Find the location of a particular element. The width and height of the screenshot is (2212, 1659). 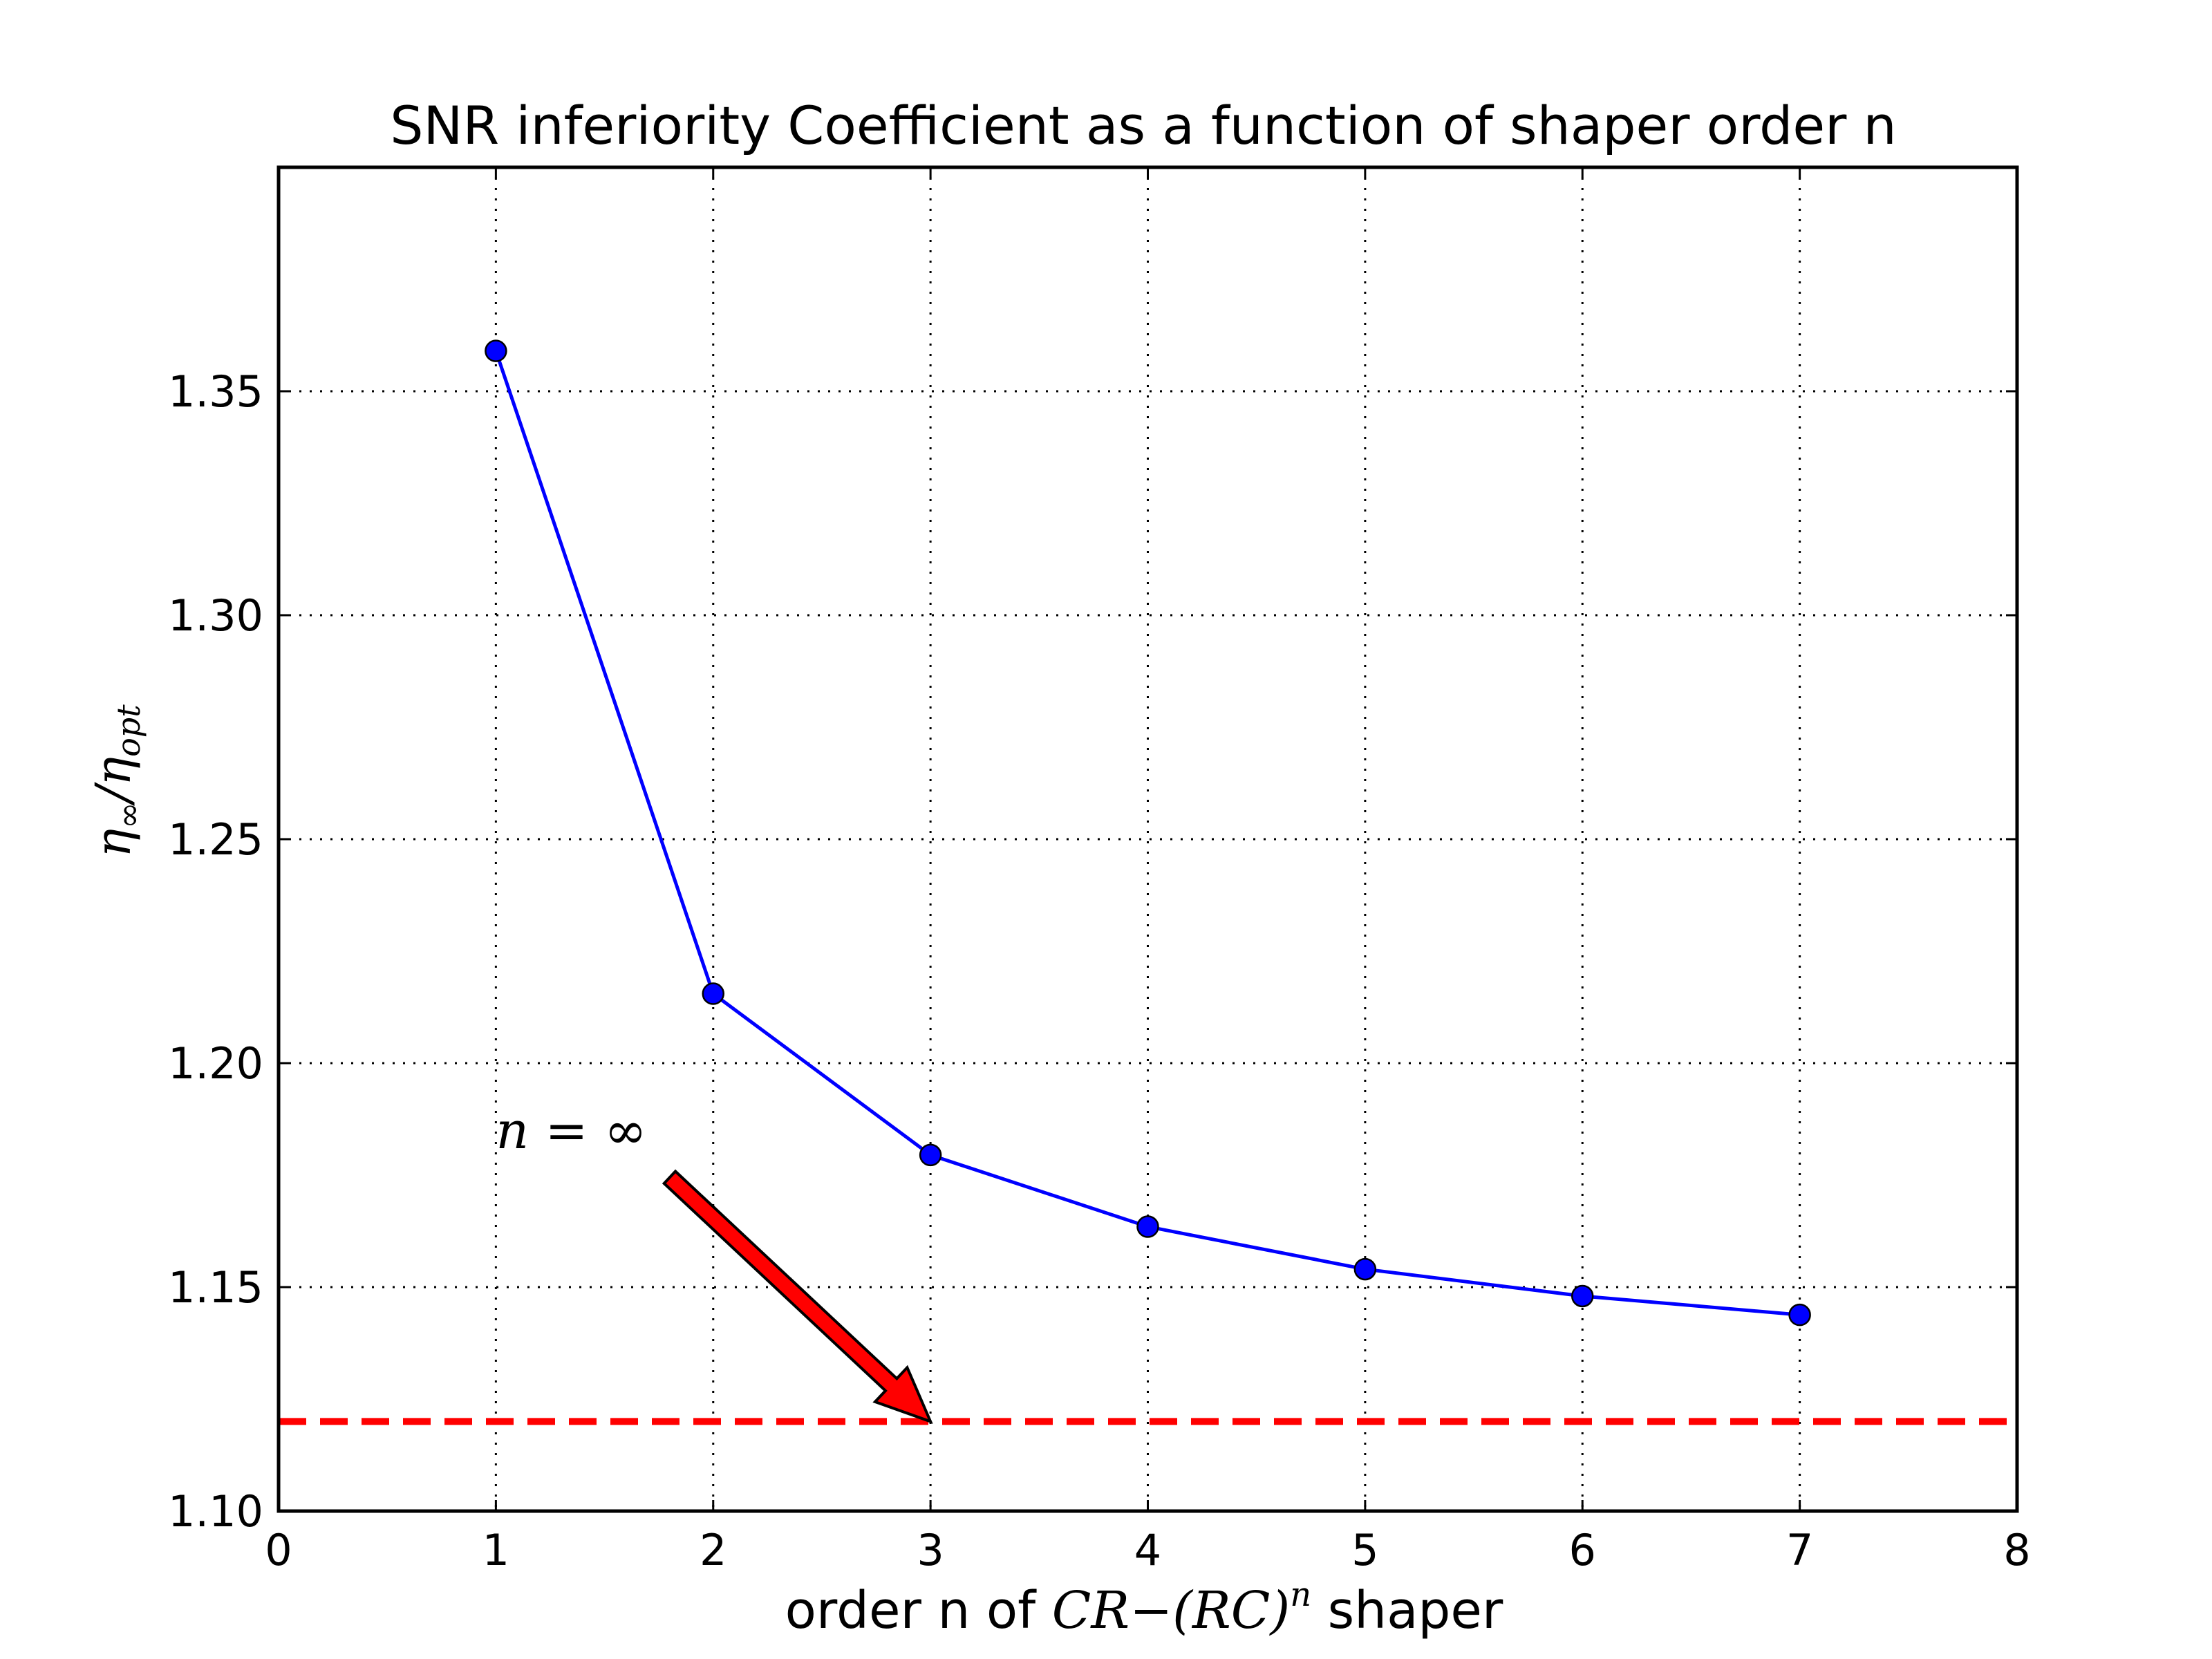

y-tick-label: 1.30 is located at coordinates (215, 615).